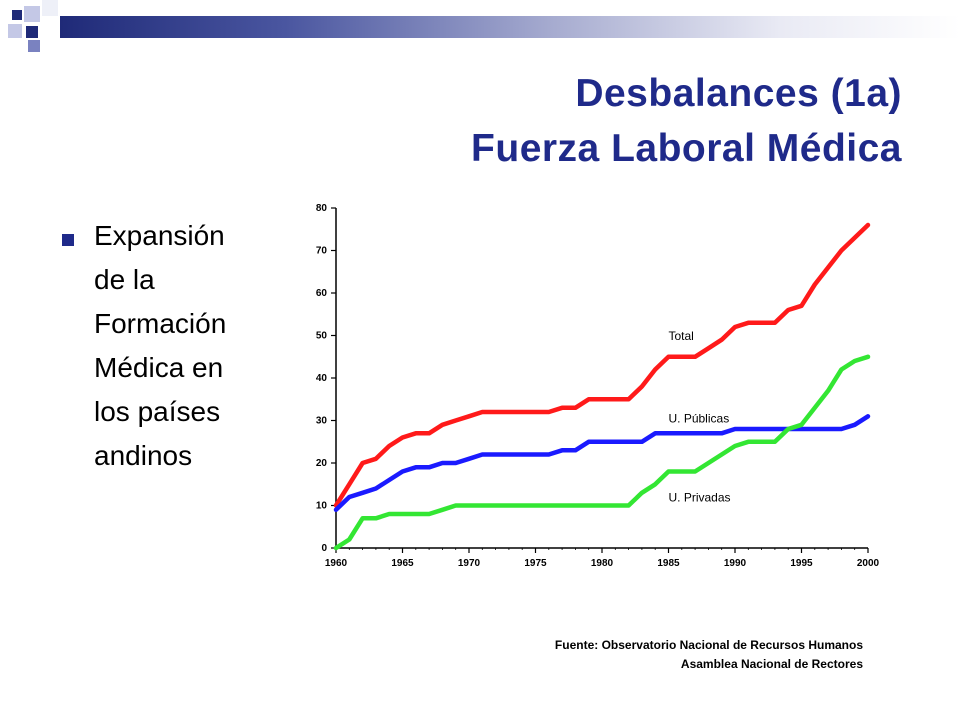  What do you see at coordinates (336, 563) in the screenshot?
I see `x-tick-label: 1960` at bounding box center [336, 563].